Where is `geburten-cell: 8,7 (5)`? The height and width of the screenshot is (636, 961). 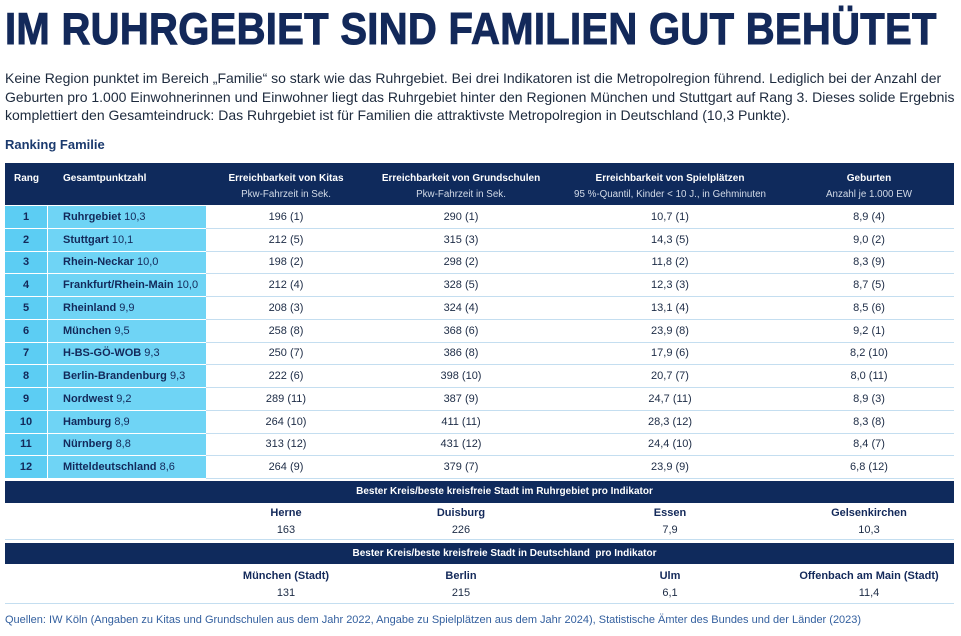 geburten-cell: 8,7 (5) is located at coordinates (869, 285).